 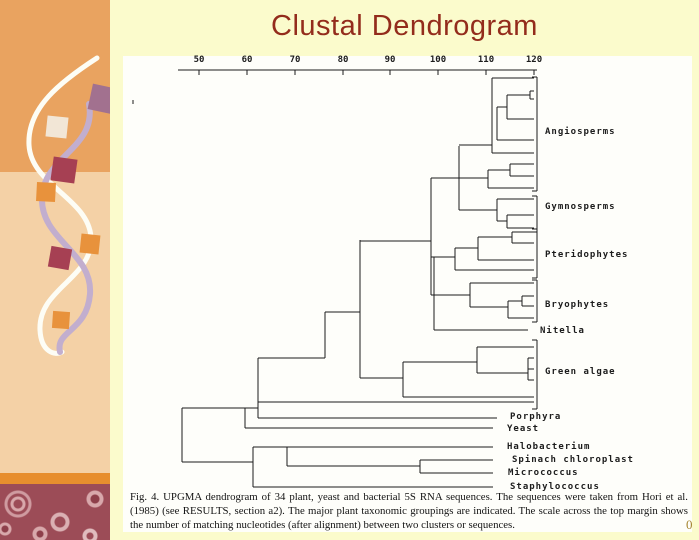 I want to click on scale-tick-label: 100, so click(x=438, y=60).